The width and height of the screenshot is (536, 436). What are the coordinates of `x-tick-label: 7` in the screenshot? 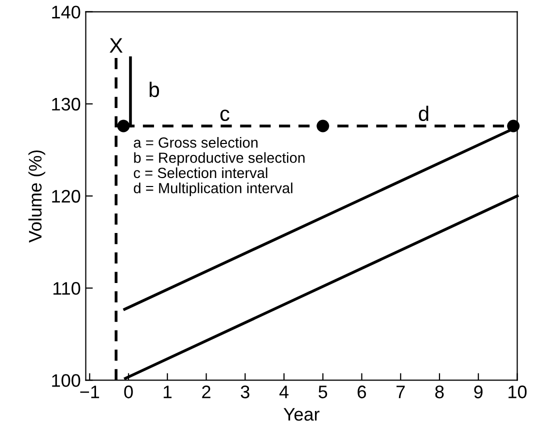 It's located at (400, 392).